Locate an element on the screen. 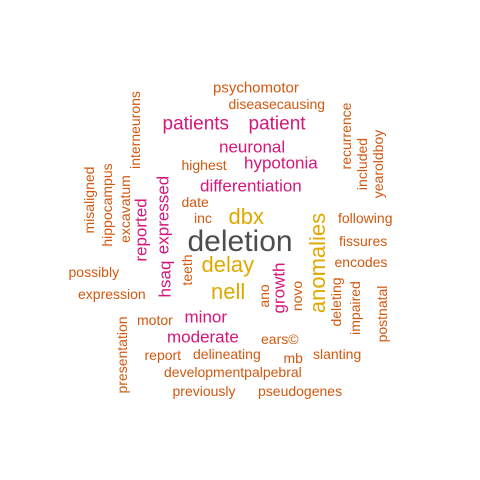 This screenshot has height=480, width=480. word-previously: previously is located at coordinates (204, 391).